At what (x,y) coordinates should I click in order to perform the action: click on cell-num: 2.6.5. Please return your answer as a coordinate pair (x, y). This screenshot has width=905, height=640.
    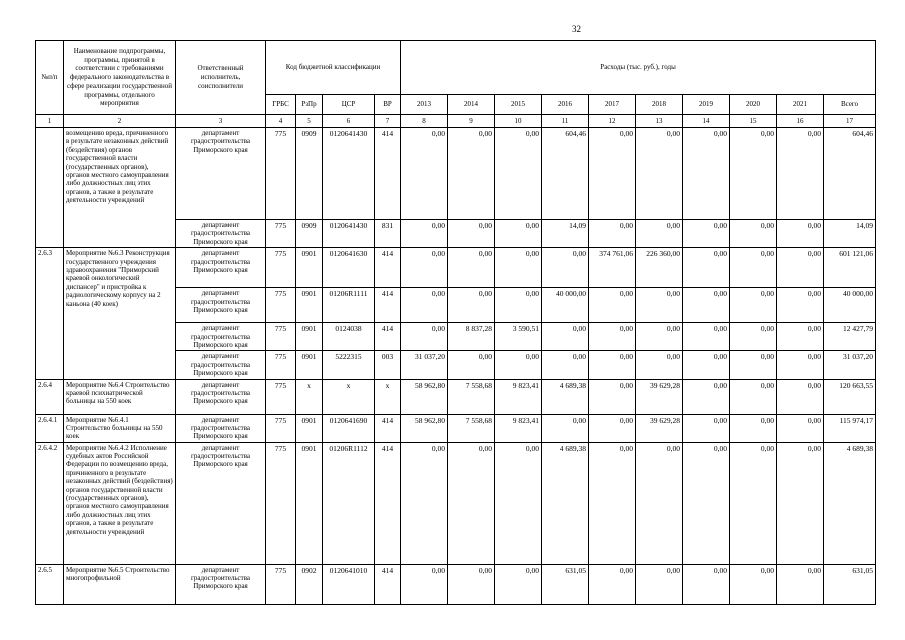
    Looking at the image, I should click on (49, 584).